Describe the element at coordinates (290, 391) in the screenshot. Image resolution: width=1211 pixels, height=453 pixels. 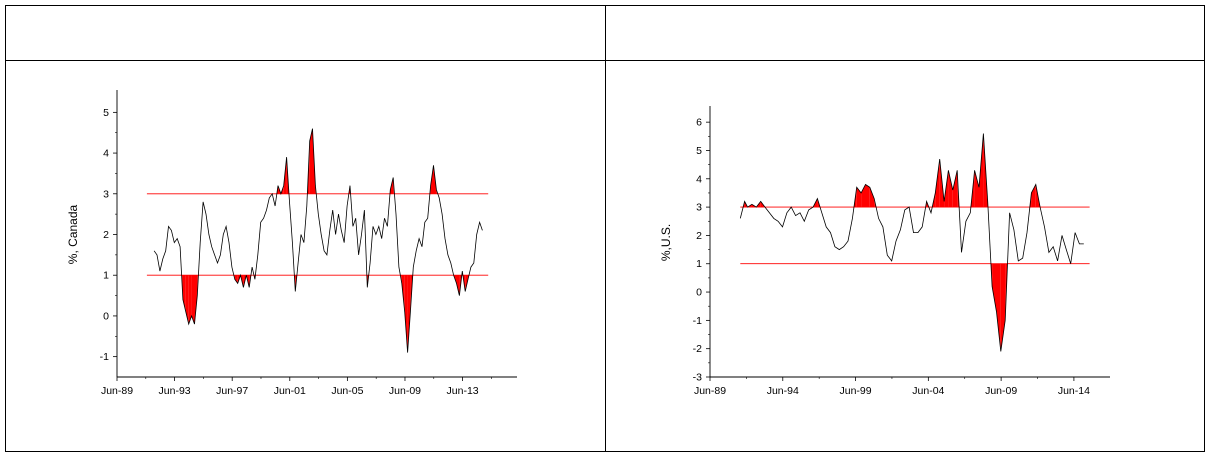
I see `x-tick-label: Jun-01` at that location.